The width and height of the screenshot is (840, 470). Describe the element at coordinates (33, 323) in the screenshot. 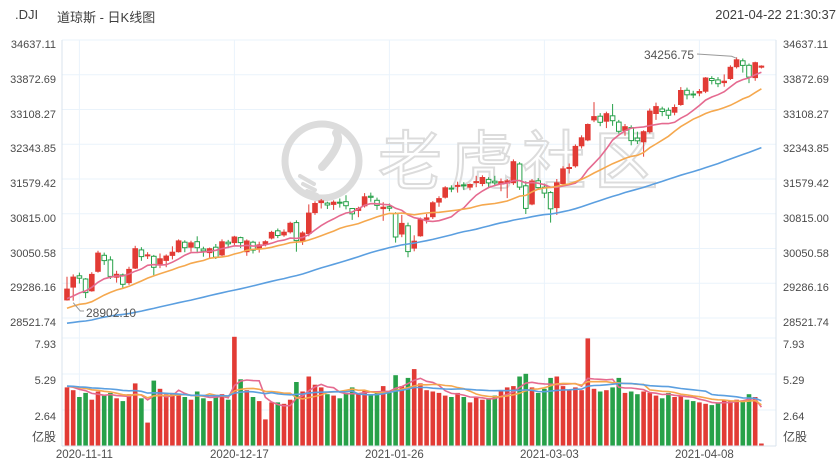

I see `price-tick-label-left: 28521.74` at that location.